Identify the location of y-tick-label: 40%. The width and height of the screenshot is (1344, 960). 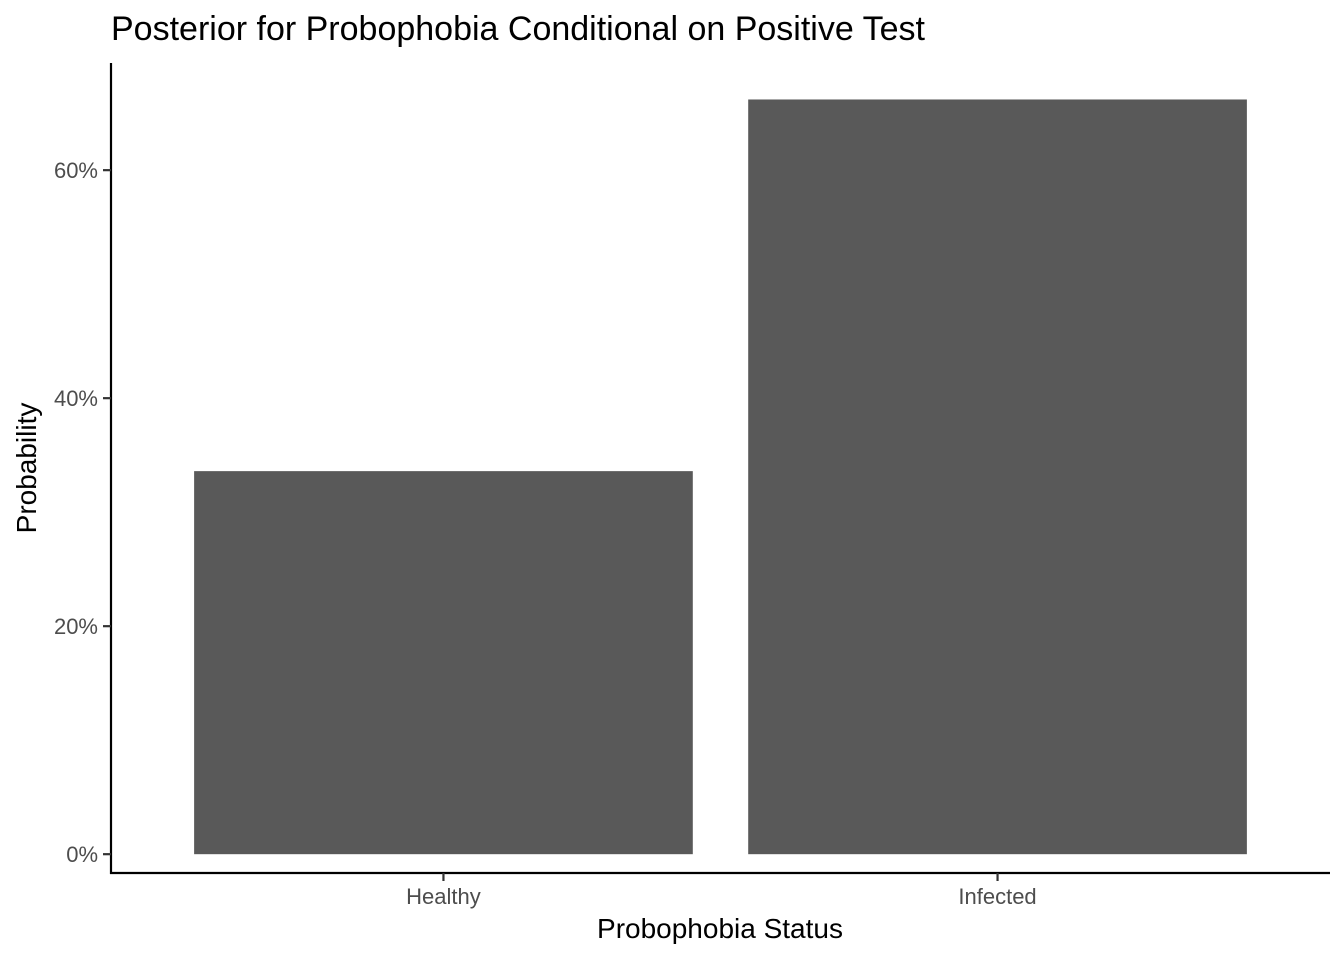
(76, 398).